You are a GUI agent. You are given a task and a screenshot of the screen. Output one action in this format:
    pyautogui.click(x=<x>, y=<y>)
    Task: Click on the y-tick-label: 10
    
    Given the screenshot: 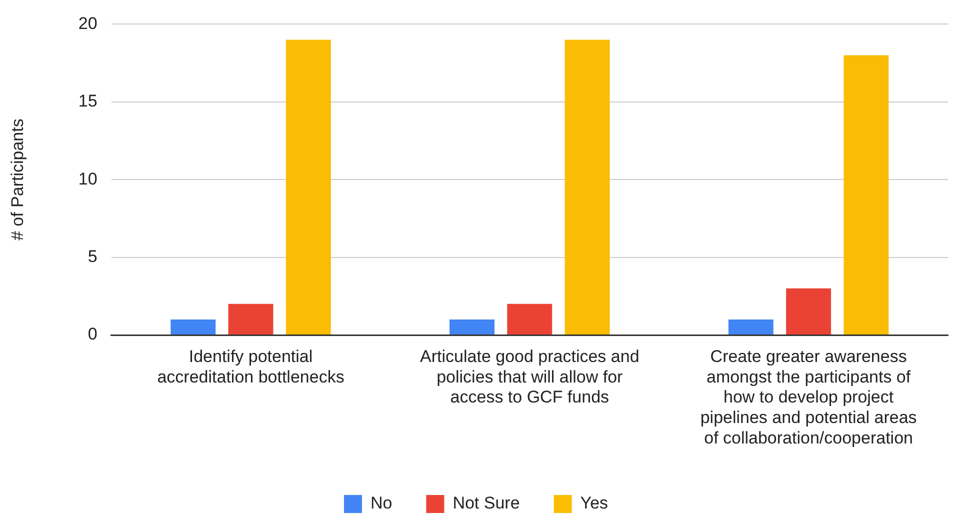 What is the action you would take?
    pyautogui.click(x=88, y=178)
    